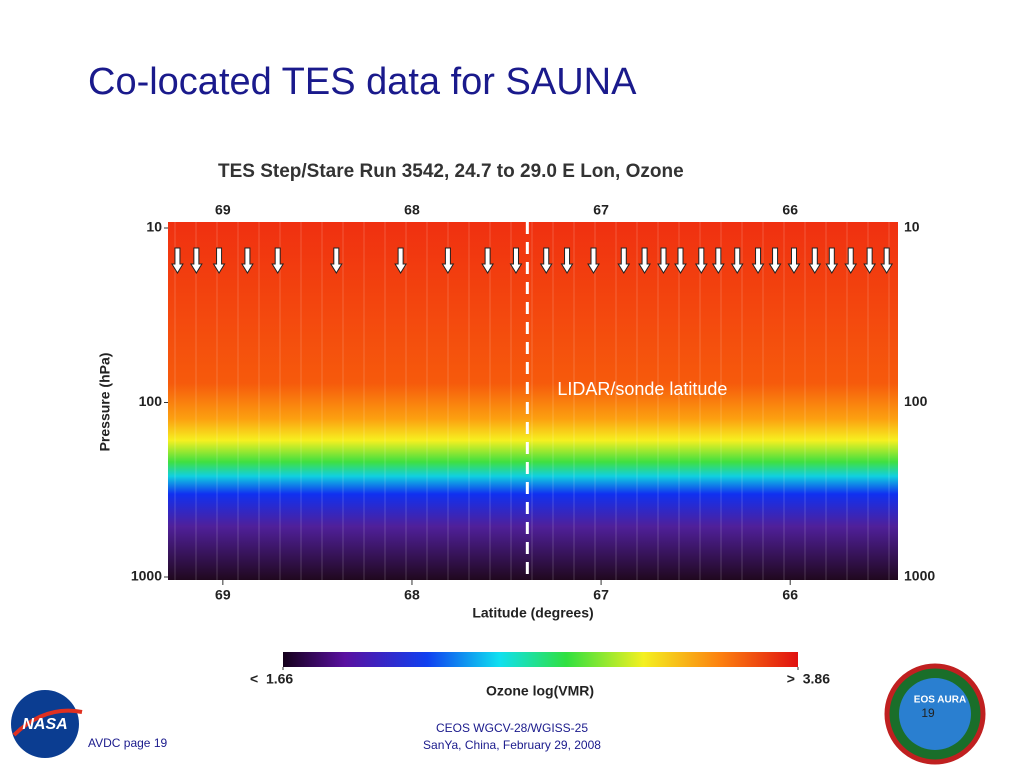 The height and width of the screenshot is (773, 1024). What do you see at coordinates (601, 210) in the screenshot?
I see `x-tick-label-top: 67` at bounding box center [601, 210].